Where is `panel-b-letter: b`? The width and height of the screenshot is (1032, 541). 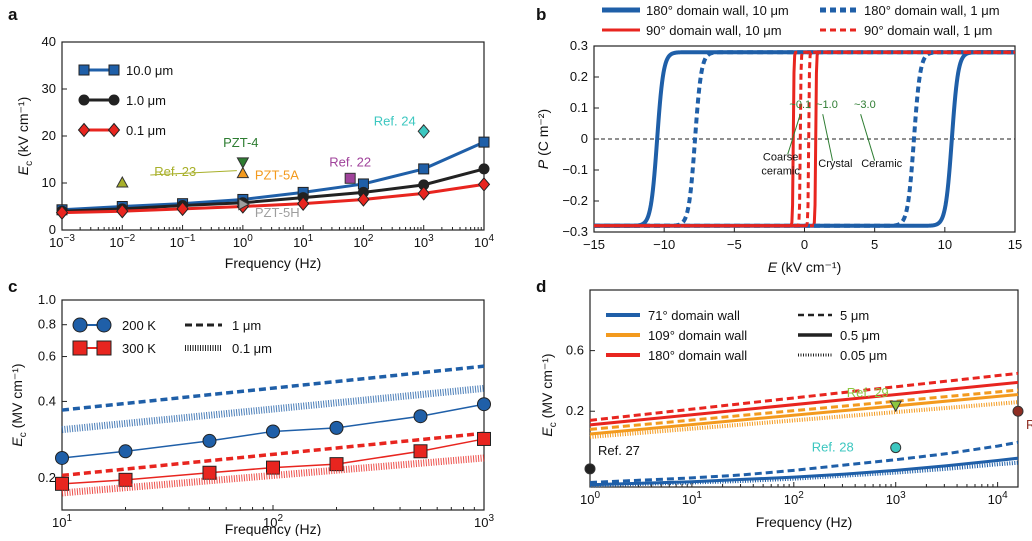 panel-b-letter: b is located at coordinates (541, 14).